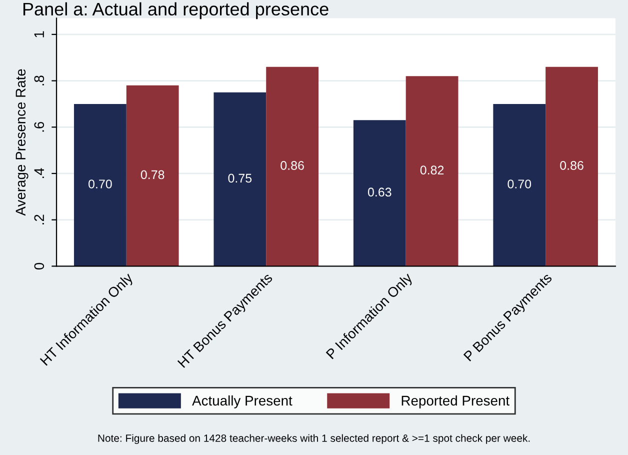 This screenshot has width=628, height=455. Describe the element at coordinates (22, 142) in the screenshot. I see `y-axis-title: Average Presence Rate` at that location.